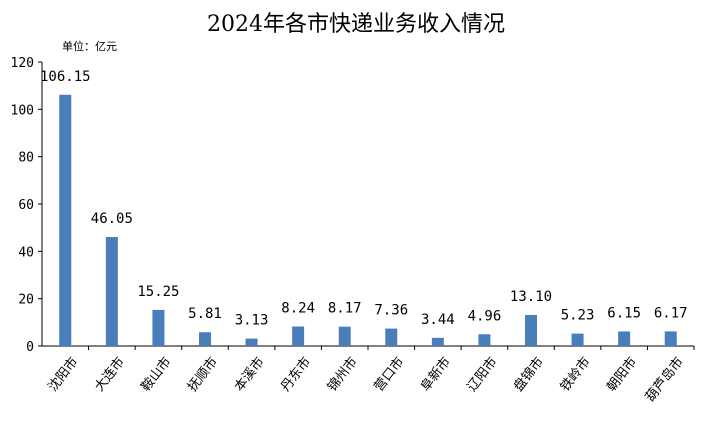 This screenshot has width=712, height=436. Describe the element at coordinates (26, 158) in the screenshot. I see `y-tick-label: 80` at that location.